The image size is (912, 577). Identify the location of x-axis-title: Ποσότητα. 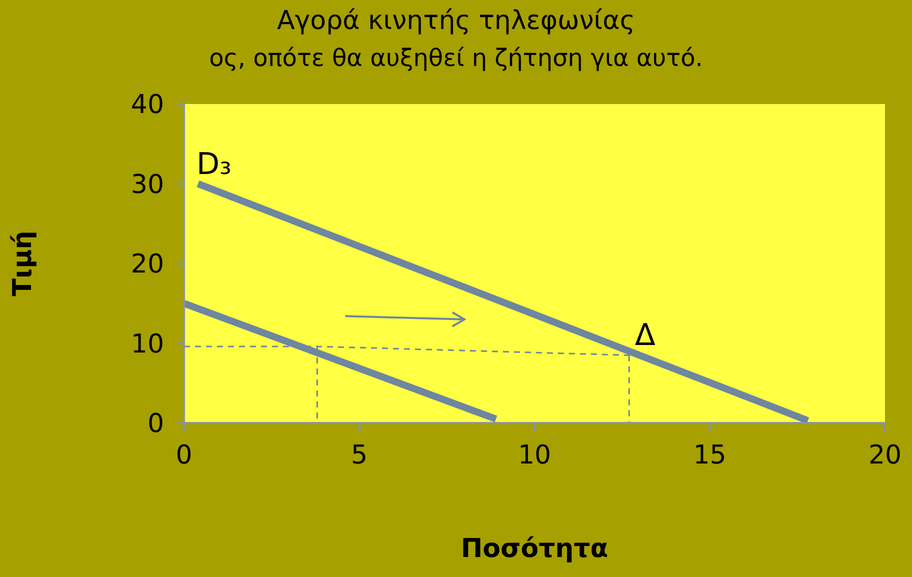
(534, 549).